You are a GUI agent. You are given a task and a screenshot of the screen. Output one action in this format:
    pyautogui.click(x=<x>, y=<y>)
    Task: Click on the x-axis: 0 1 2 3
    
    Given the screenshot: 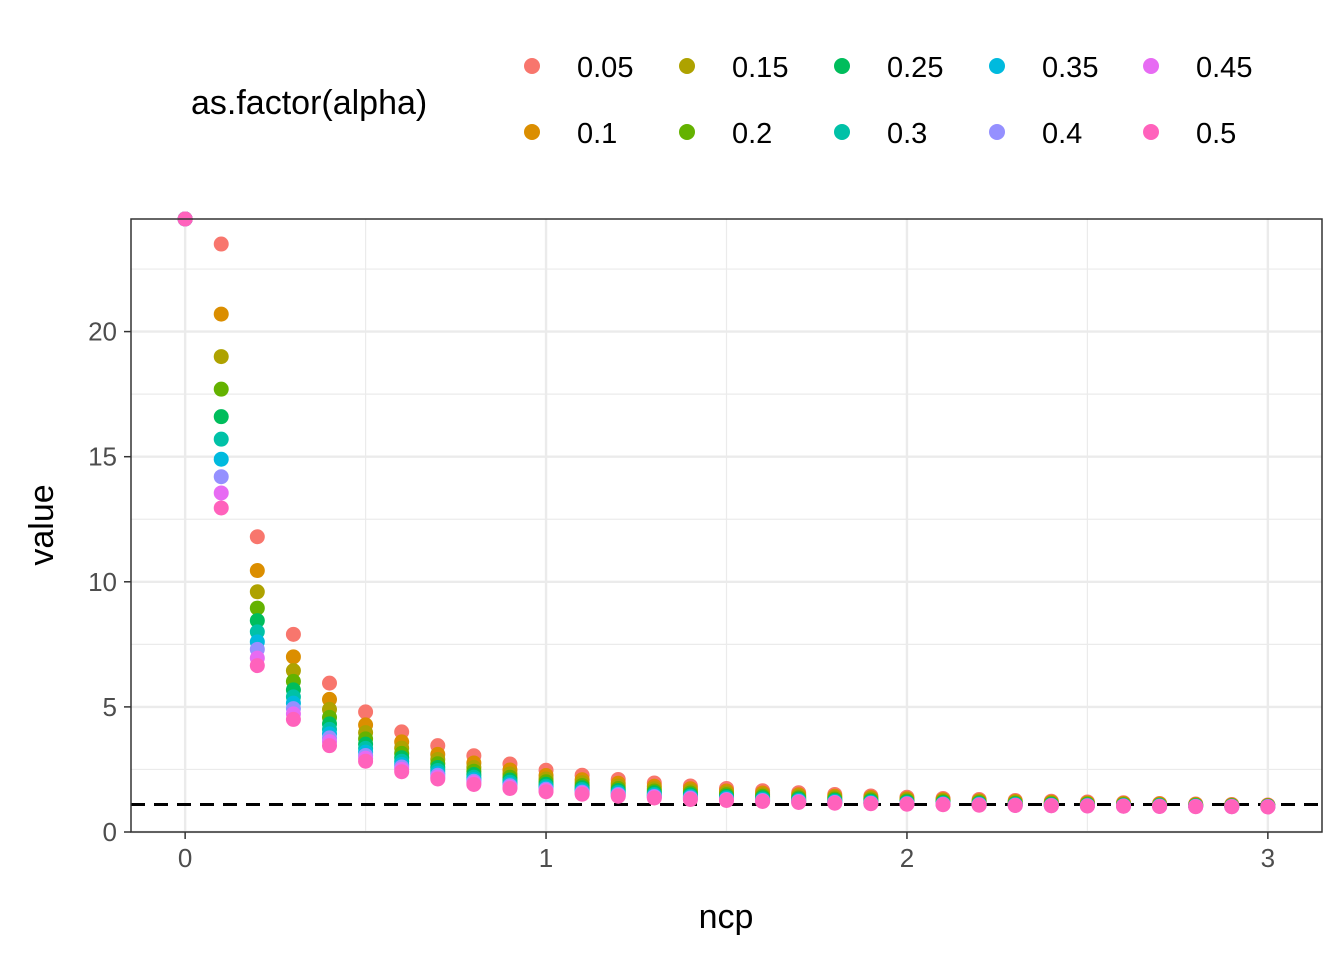 What is the action you would take?
    pyautogui.click(x=726, y=852)
    